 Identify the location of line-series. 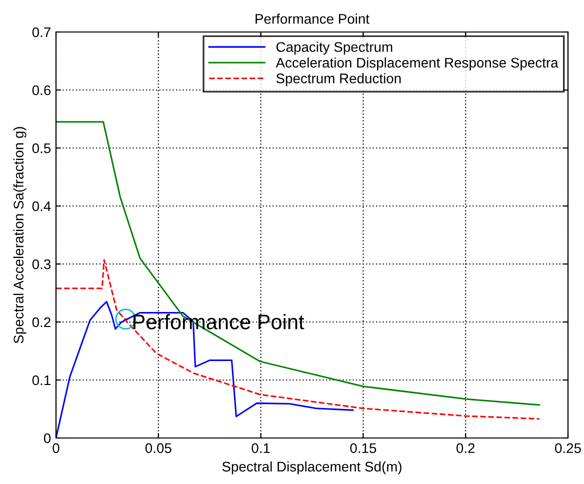
(205, 369).